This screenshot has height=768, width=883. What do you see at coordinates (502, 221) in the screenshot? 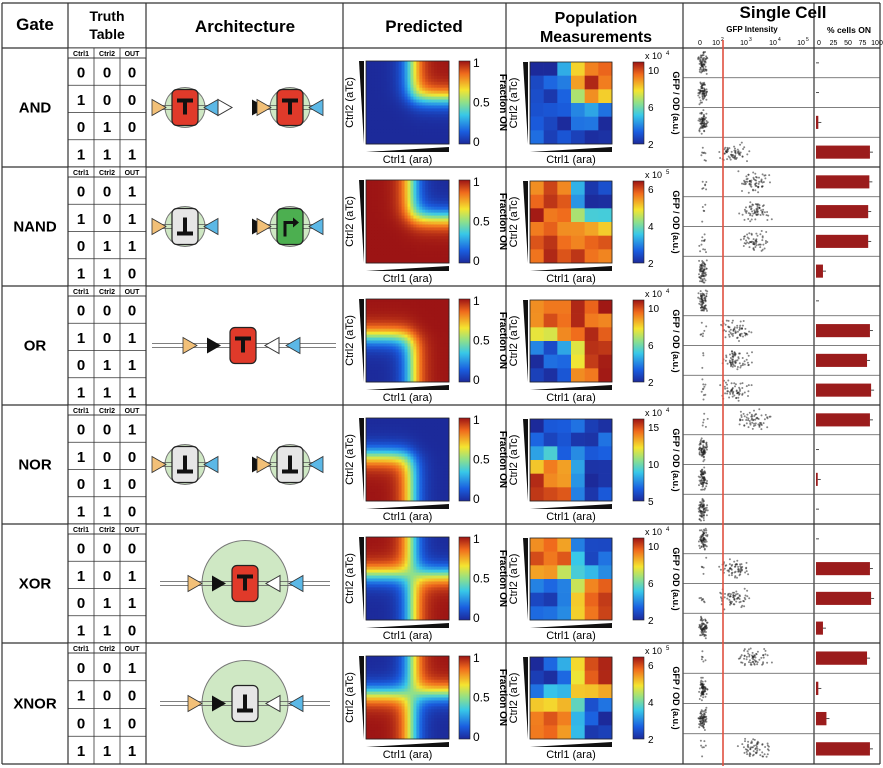
I see `fraction-on-label: Fraction ON` at bounding box center [502, 221].